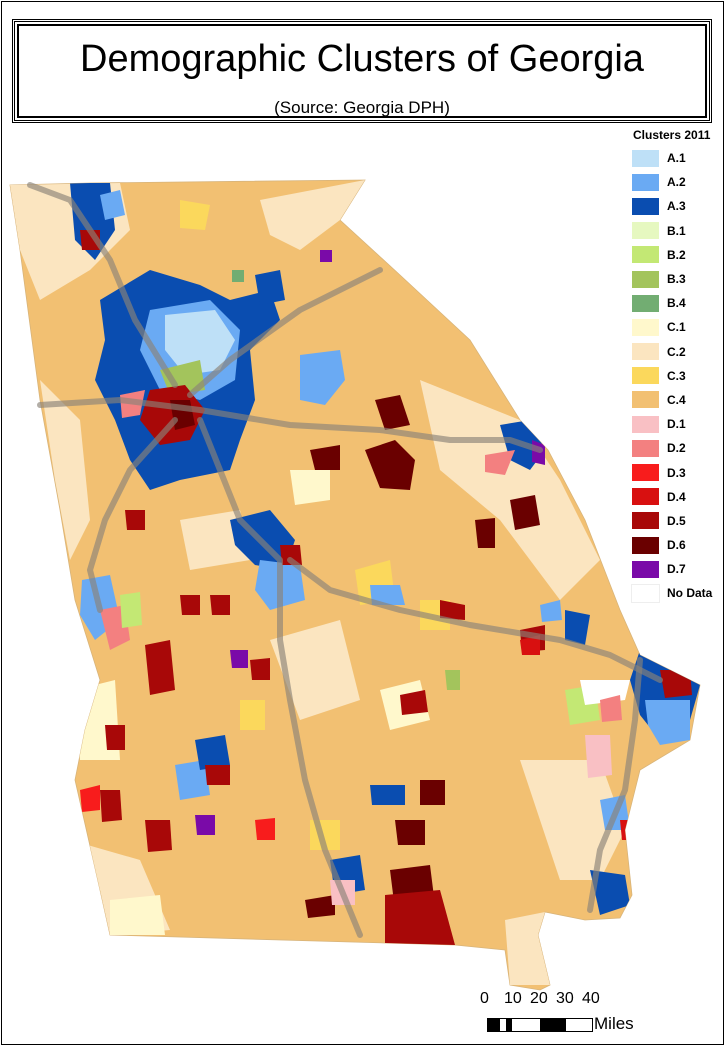  I want to click on region-d5-b, so click(160, 667).